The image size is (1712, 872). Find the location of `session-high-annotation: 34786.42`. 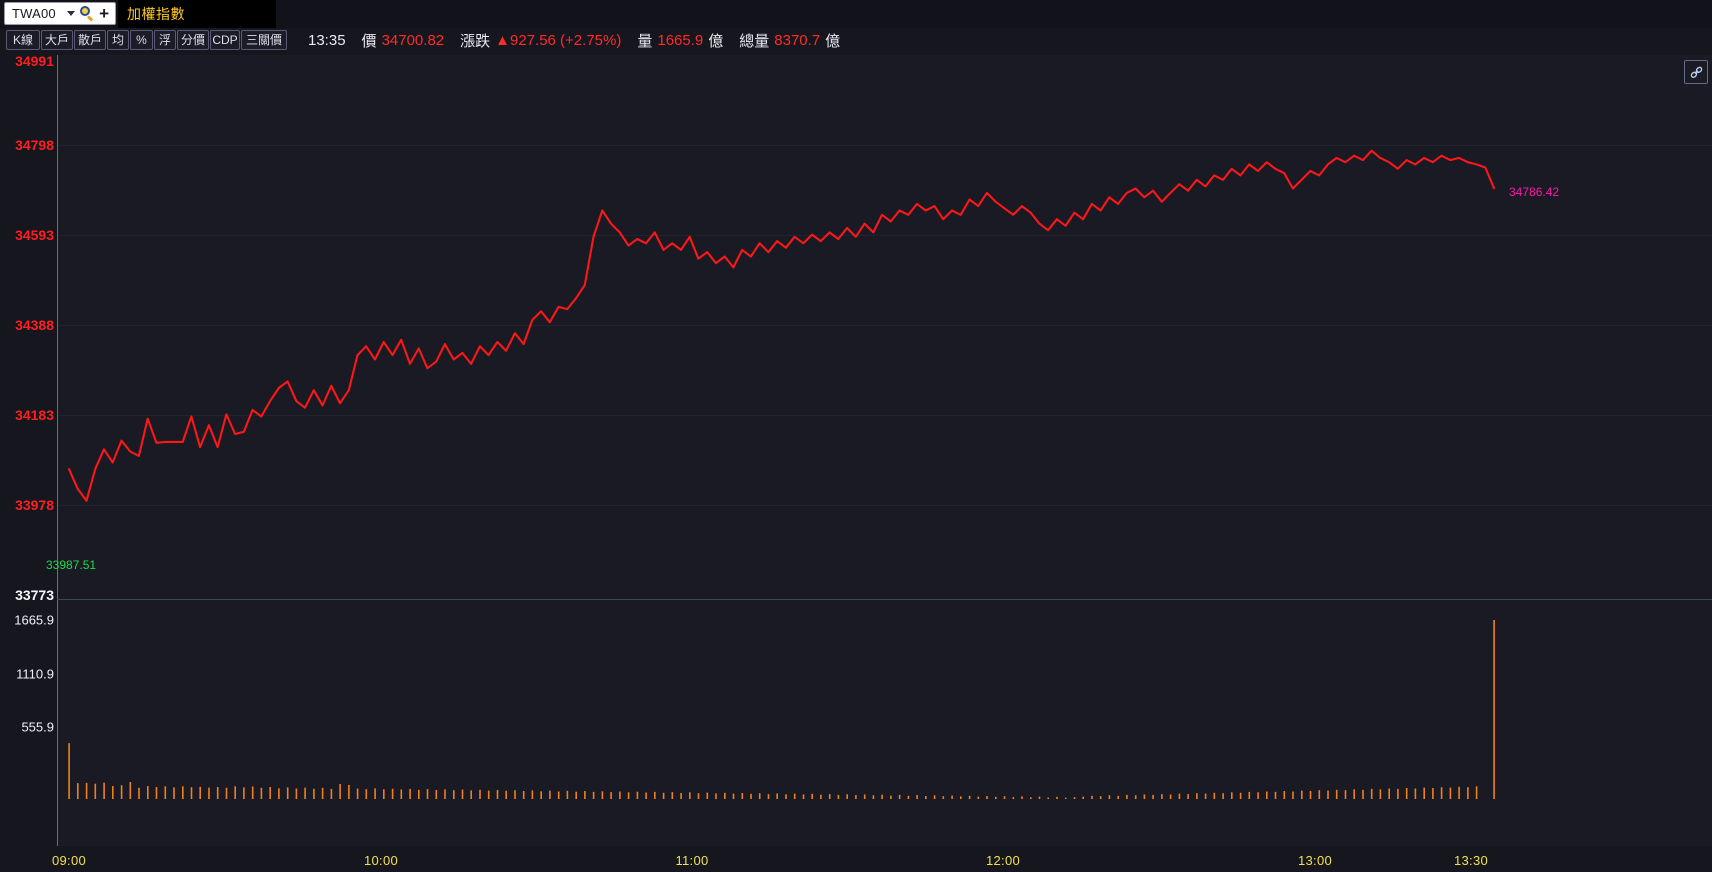

session-high-annotation: 34786.42 is located at coordinates (1534, 192).